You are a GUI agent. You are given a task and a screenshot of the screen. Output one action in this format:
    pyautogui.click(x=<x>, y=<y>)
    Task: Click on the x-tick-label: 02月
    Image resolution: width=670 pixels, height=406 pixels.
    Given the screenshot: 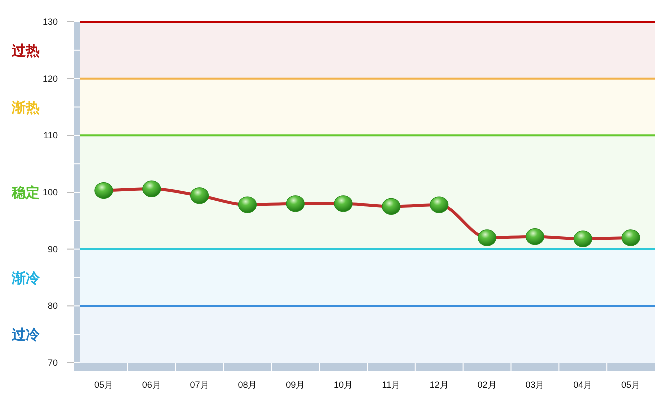 What is the action you would take?
    pyautogui.click(x=487, y=385)
    